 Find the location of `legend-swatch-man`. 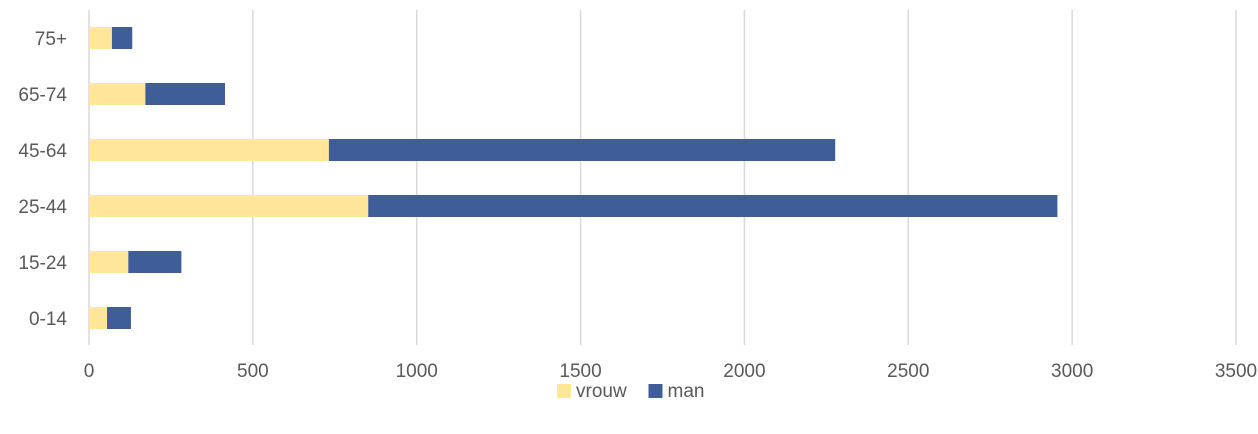

legend-swatch-man is located at coordinates (655, 391).